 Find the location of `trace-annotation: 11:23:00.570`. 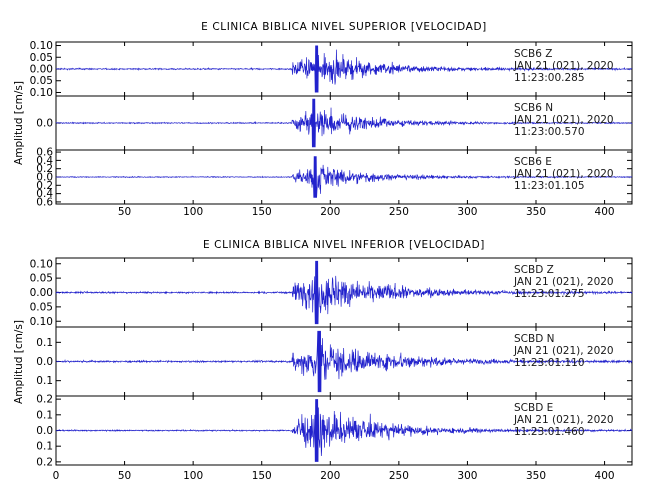

trace-annotation: 11:23:00.570 is located at coordinates (549, 132).